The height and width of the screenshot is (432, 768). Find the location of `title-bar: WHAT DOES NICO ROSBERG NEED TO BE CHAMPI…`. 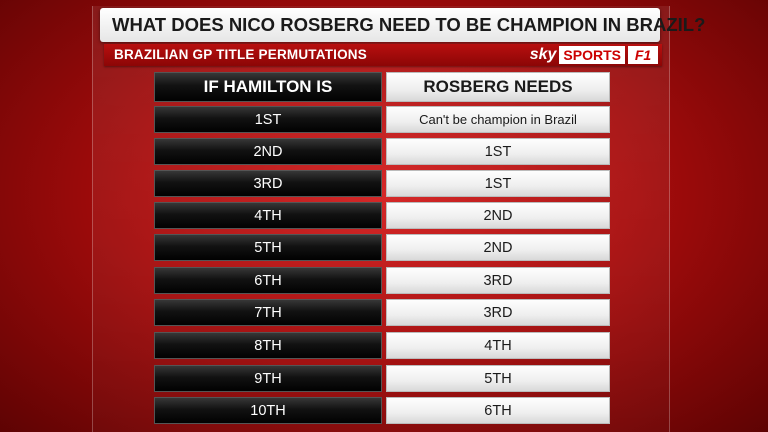

title-bar: WHAT DOES NICO ROSBERG NEED TO BE CHAMPI… is located at coordinates (402, 25).